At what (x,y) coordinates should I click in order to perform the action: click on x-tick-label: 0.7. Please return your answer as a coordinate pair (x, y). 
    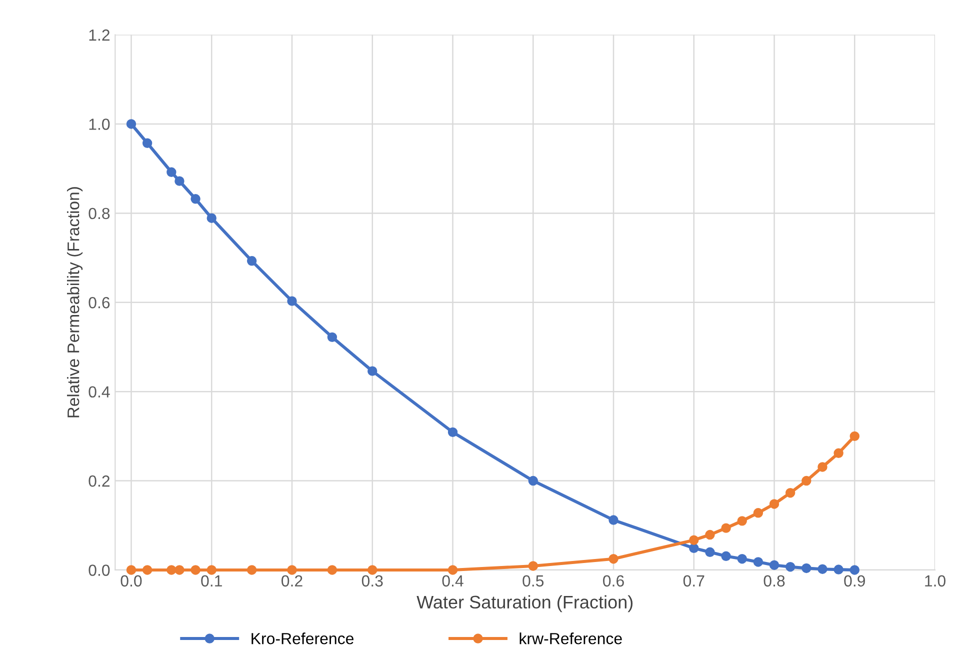
    Looking at the image, I should click on (693, 581).